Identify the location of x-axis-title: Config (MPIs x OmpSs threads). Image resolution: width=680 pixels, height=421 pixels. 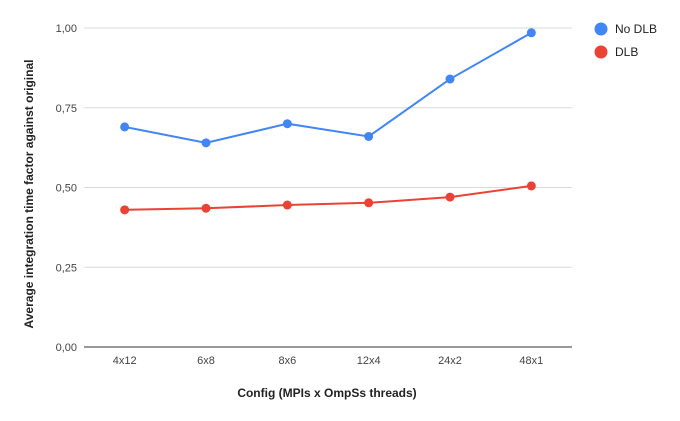
(326, 393).